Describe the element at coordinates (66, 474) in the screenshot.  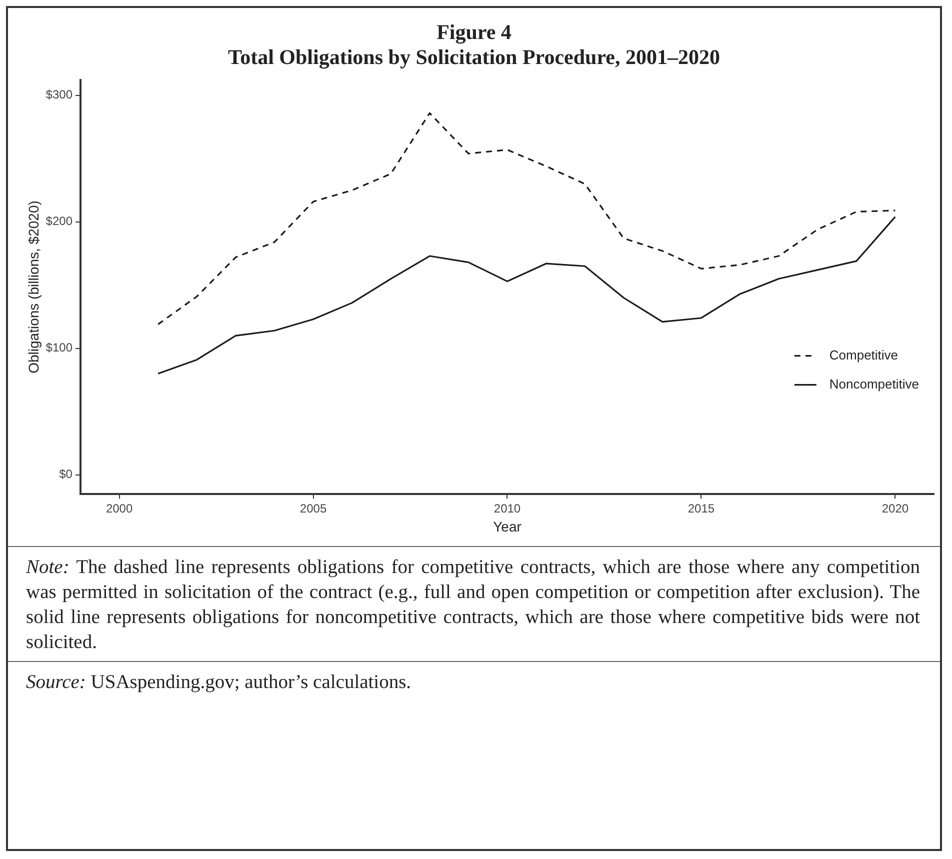
I see `y-tick-label: $0` at that location.